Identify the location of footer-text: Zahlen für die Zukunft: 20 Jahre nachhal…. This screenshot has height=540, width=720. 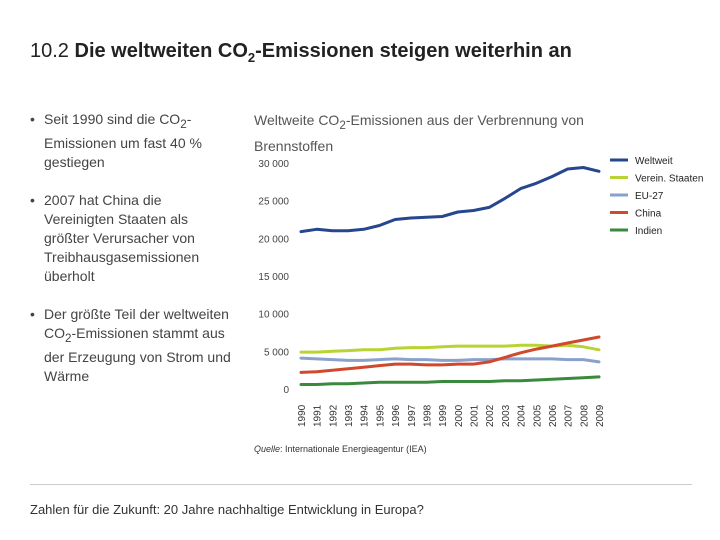
(227, 509).